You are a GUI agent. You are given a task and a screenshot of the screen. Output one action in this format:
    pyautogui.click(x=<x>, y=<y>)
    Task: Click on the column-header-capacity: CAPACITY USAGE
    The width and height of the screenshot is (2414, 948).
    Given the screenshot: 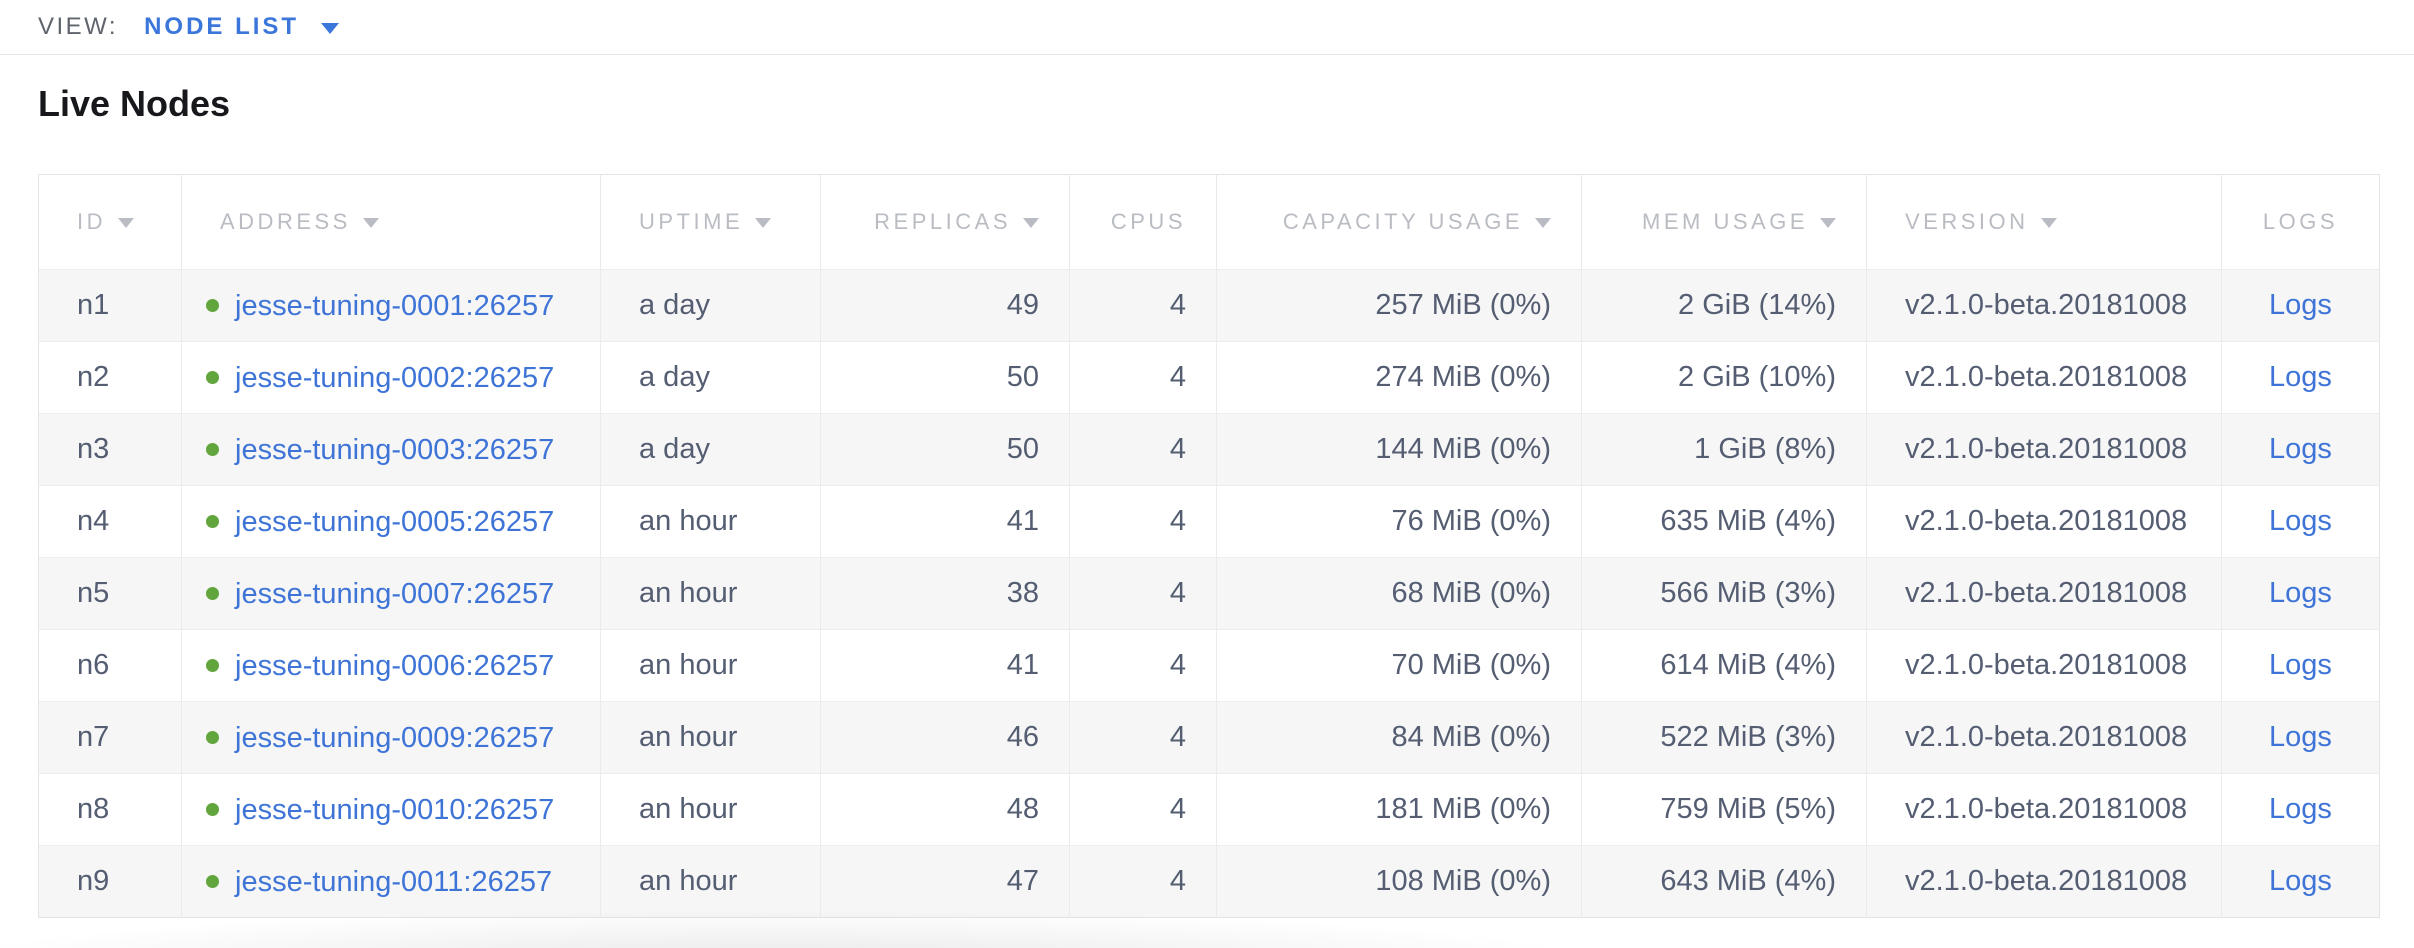 What is the action you would take?
    pyautogui.click(x=1399, y=222)
    